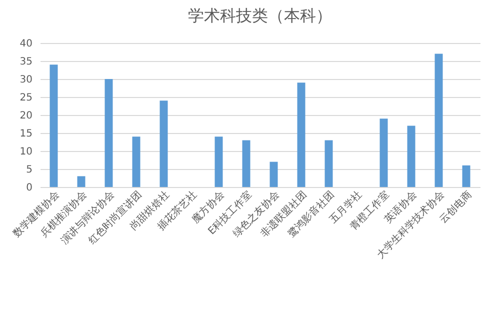 Image resolution: width=500 pixels, height=323 pixels. Describe the element at coordinates (29, 188) in the screenshot. I see `y-tick-label: 0` at that location.